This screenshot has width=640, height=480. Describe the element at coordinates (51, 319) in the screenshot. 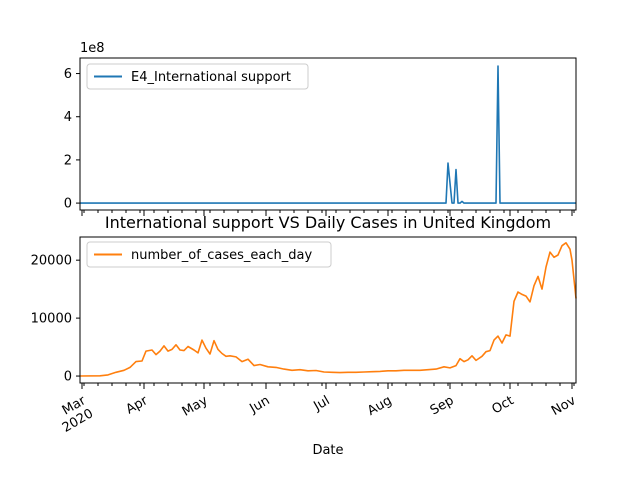

I see `bottom-y-tick-label-1: 10000` at that location.